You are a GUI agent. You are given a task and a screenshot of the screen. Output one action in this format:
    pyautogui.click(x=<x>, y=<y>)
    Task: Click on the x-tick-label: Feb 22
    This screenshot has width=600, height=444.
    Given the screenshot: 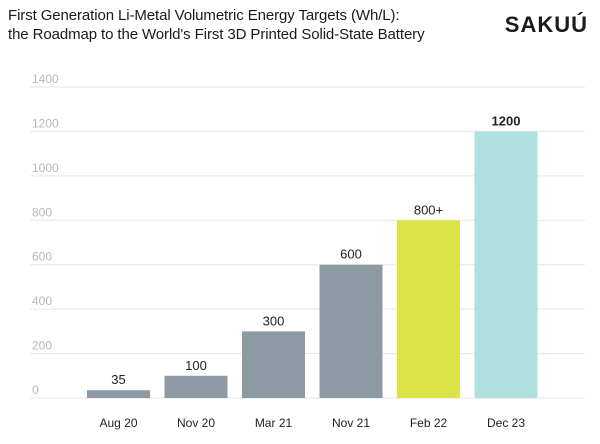 What is the action you would take?
    pyautogui.click(x=429, y=423)
    